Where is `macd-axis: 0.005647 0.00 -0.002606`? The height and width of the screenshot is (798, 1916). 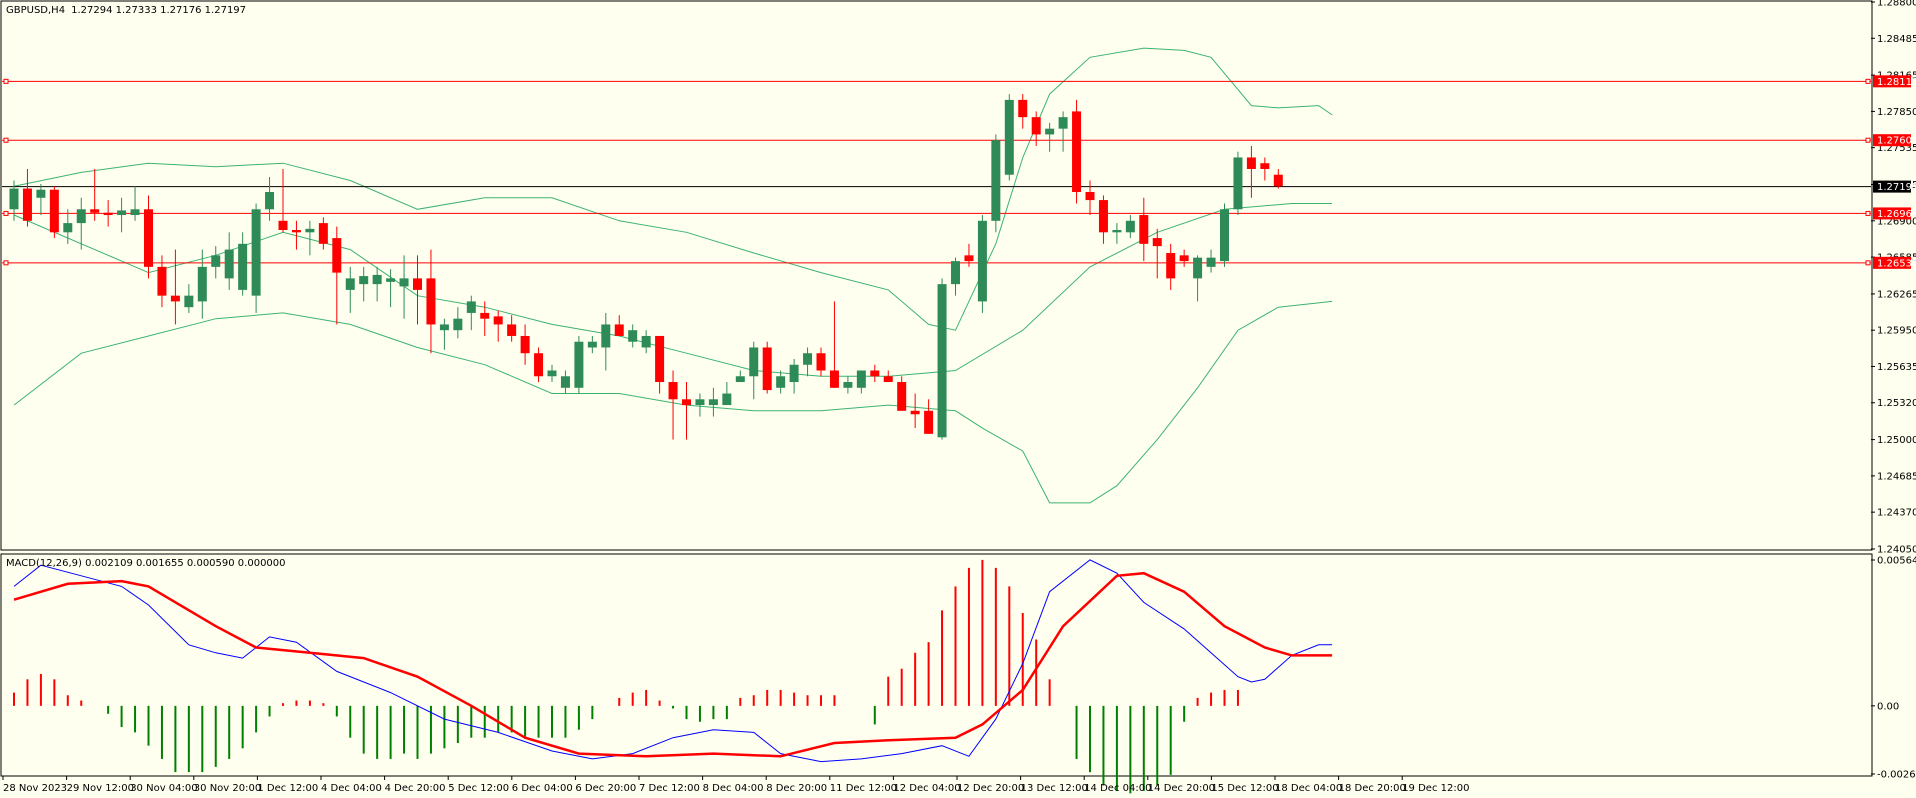 macd-axis: 0.005647 0.00 -0.002606 is located at coordinates (1893, 668).